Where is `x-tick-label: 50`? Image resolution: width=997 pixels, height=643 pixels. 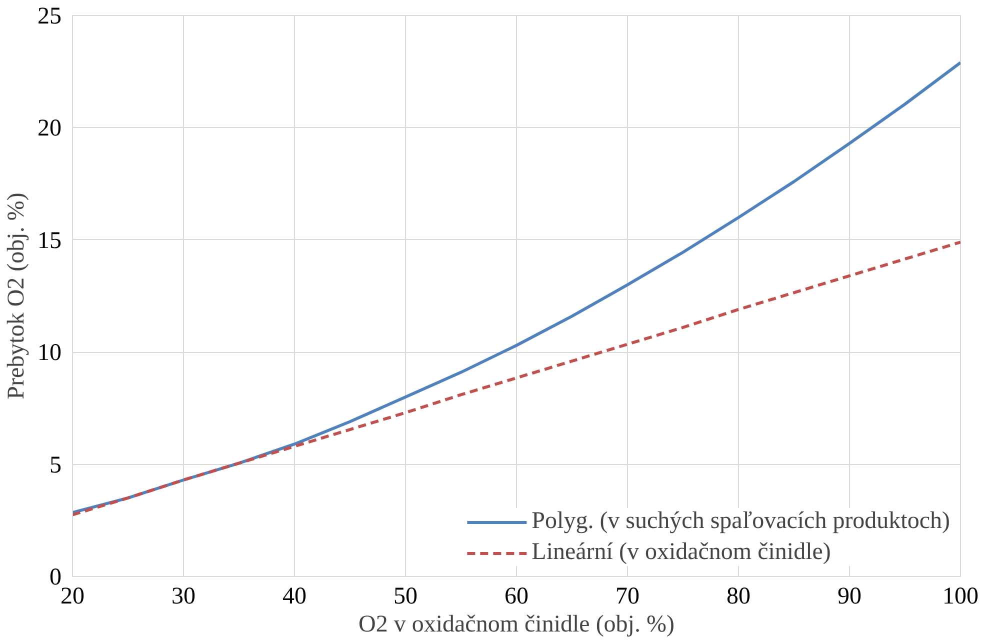
x-tick-label: 50 is located at coordinates (406, 597).